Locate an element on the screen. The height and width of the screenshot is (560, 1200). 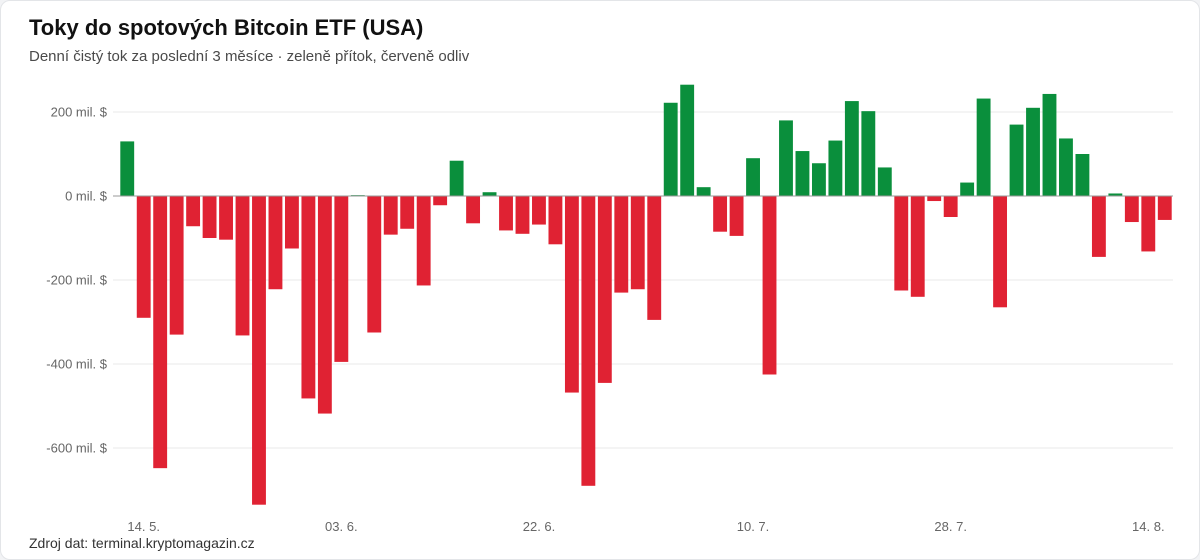
x-tick-label: 14. 8. is located at coordinates (1148, 525).